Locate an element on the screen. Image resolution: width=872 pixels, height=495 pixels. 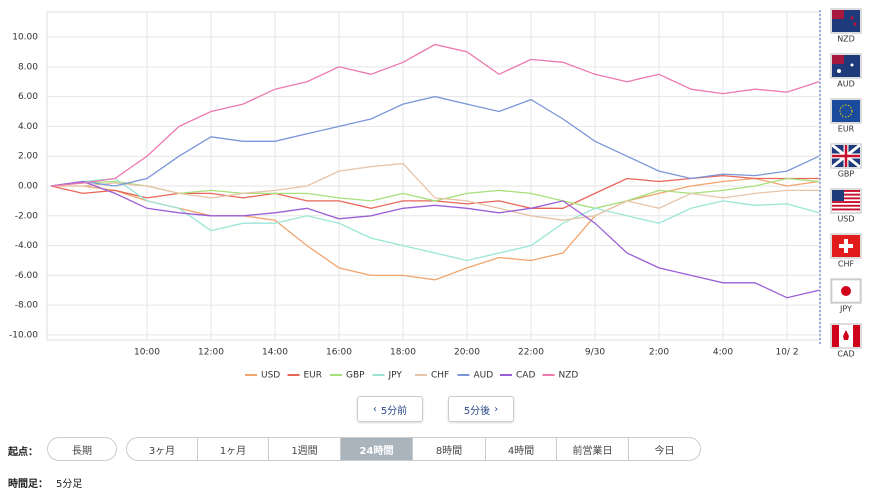
currency-flag: CAD is located at coordinates (846, 341).